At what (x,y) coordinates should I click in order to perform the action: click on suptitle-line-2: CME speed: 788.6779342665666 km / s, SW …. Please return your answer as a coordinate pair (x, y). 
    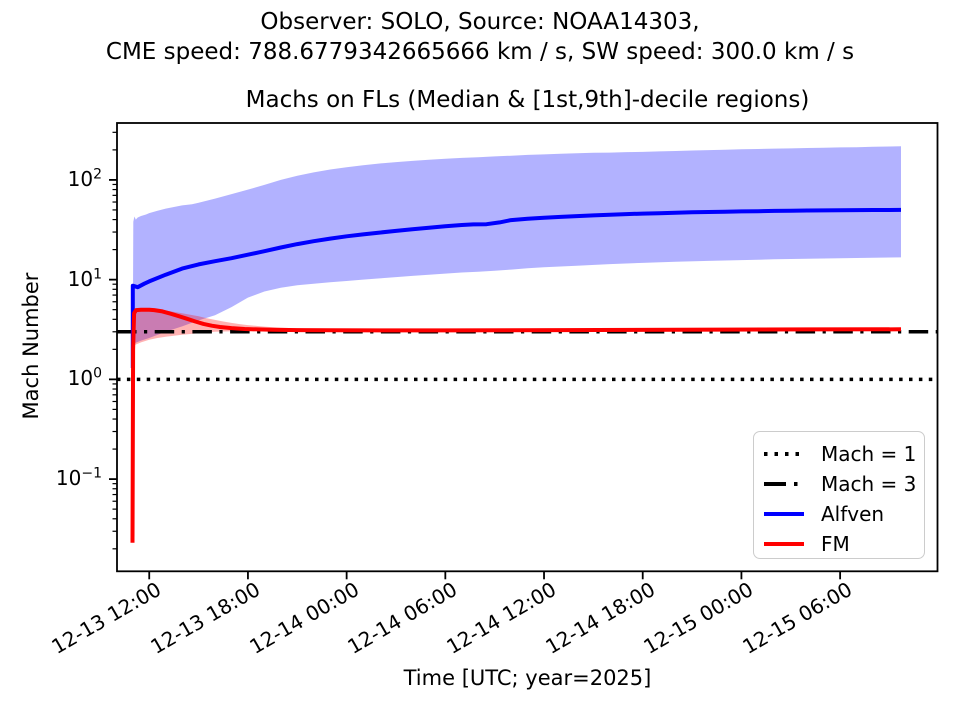
    Looking at the image, I should click on (480, 52).